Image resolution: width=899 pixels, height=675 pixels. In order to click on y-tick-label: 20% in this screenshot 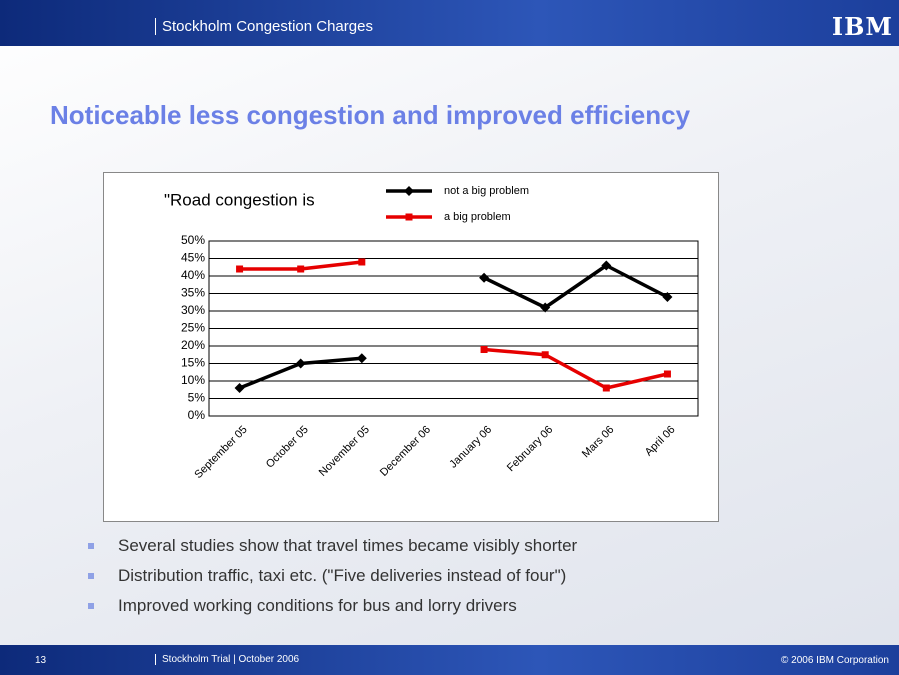, I will do `click(193, 345)`.